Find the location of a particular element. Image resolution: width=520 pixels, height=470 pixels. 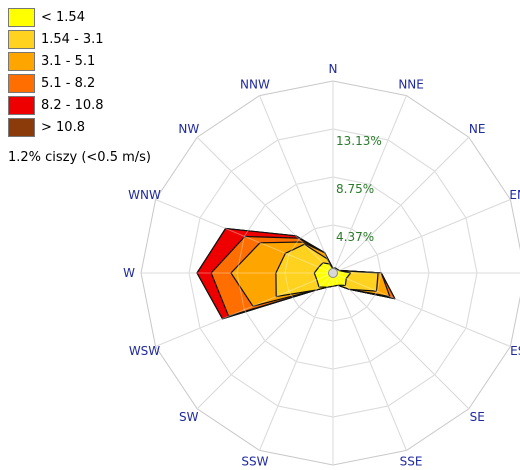

direction-label: SW is located at coordinates (189, 417).